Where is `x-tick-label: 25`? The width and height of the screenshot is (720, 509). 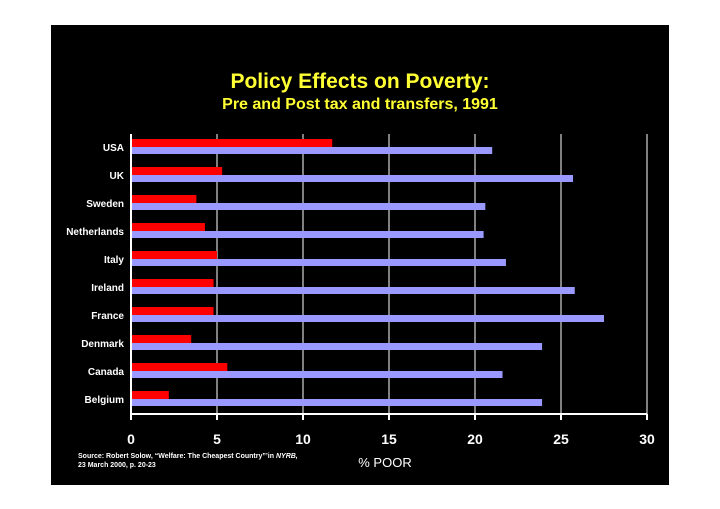 x-tick-label: 25 is located at coordinates (561, 439).